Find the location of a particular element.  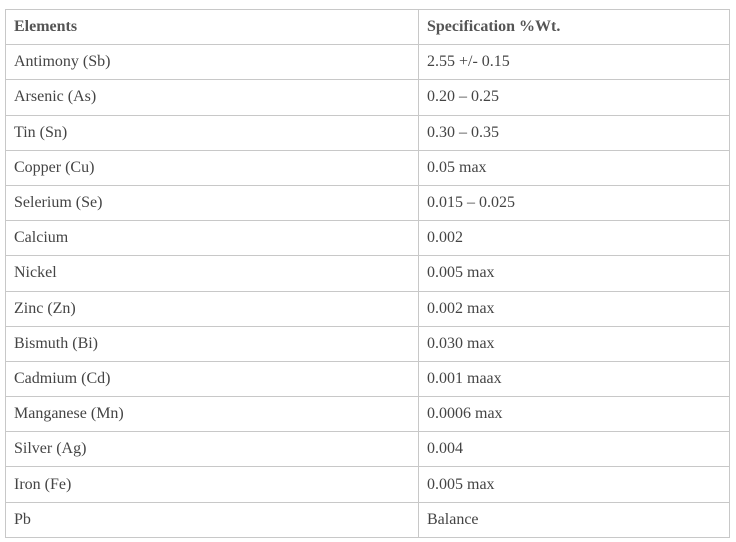

element-cell: Selerium (Se) is located at coordinates (212, 203).